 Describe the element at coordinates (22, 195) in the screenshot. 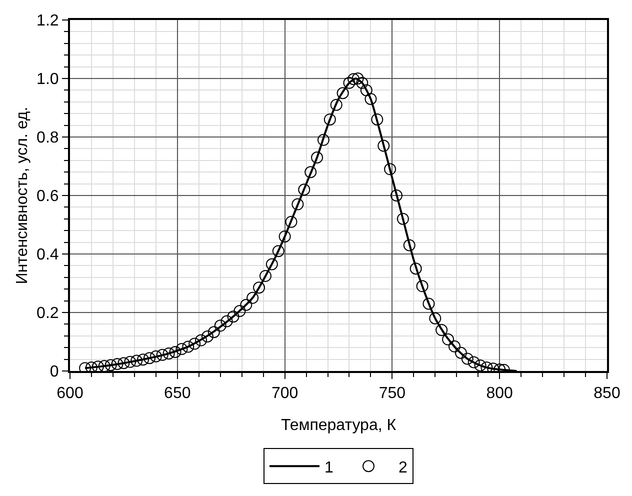

I see `y-axis-title: Интенсивность, усл. ед.` at that location.